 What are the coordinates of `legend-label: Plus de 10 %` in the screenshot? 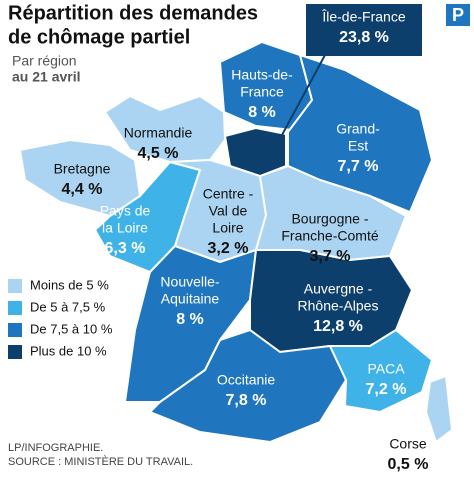 It's located at (68, 350).